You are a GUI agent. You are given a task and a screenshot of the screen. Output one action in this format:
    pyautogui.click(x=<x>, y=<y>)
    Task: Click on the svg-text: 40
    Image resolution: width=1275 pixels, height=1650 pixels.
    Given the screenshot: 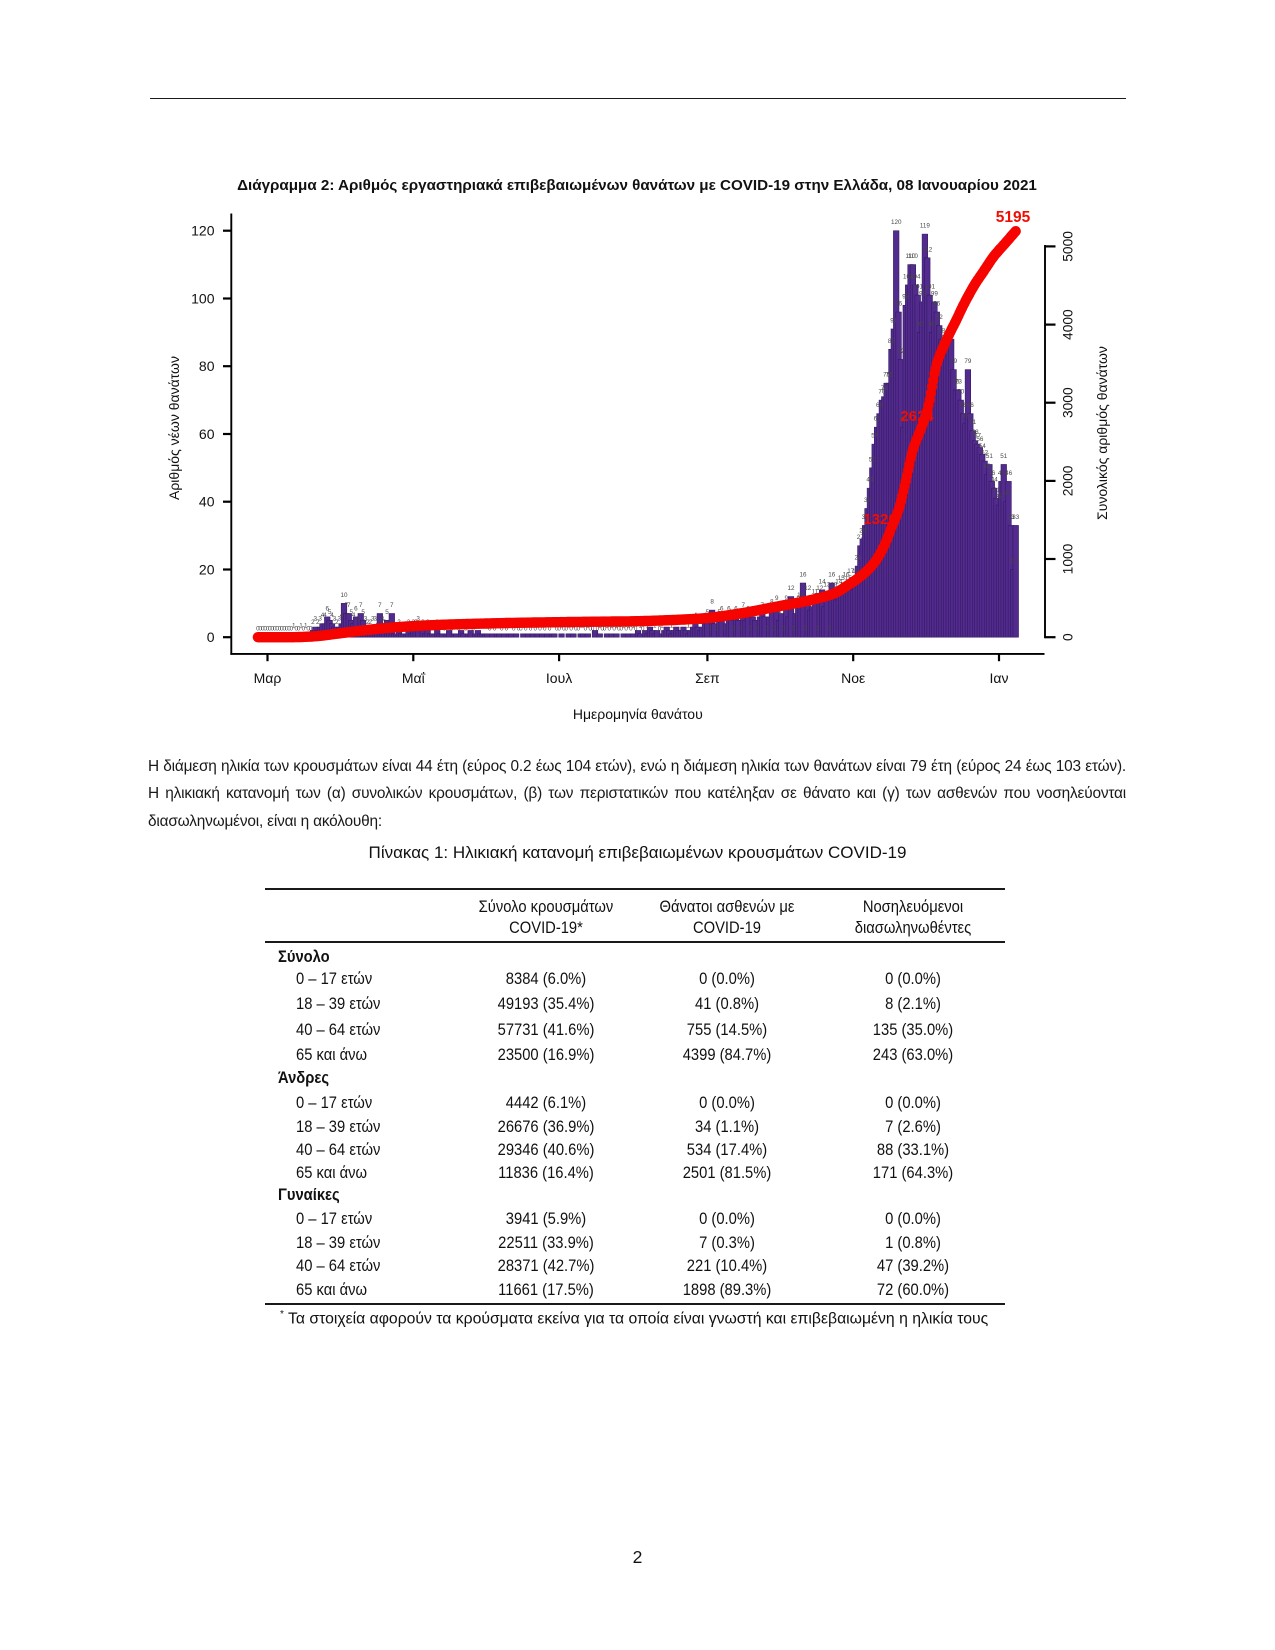 What is the action you would take?
    pyautogui.click(x=1007, y=493)
    